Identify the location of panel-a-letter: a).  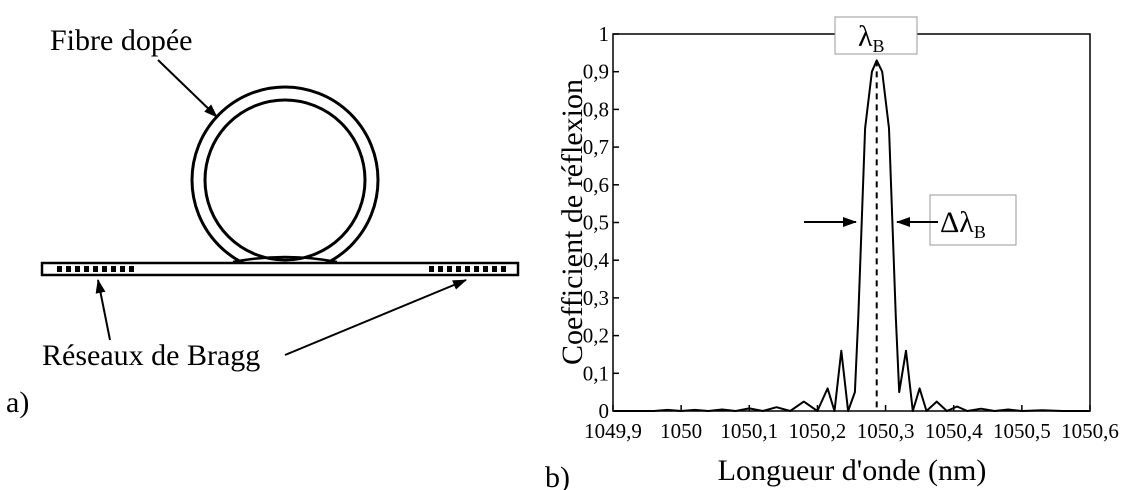
(17, 402).